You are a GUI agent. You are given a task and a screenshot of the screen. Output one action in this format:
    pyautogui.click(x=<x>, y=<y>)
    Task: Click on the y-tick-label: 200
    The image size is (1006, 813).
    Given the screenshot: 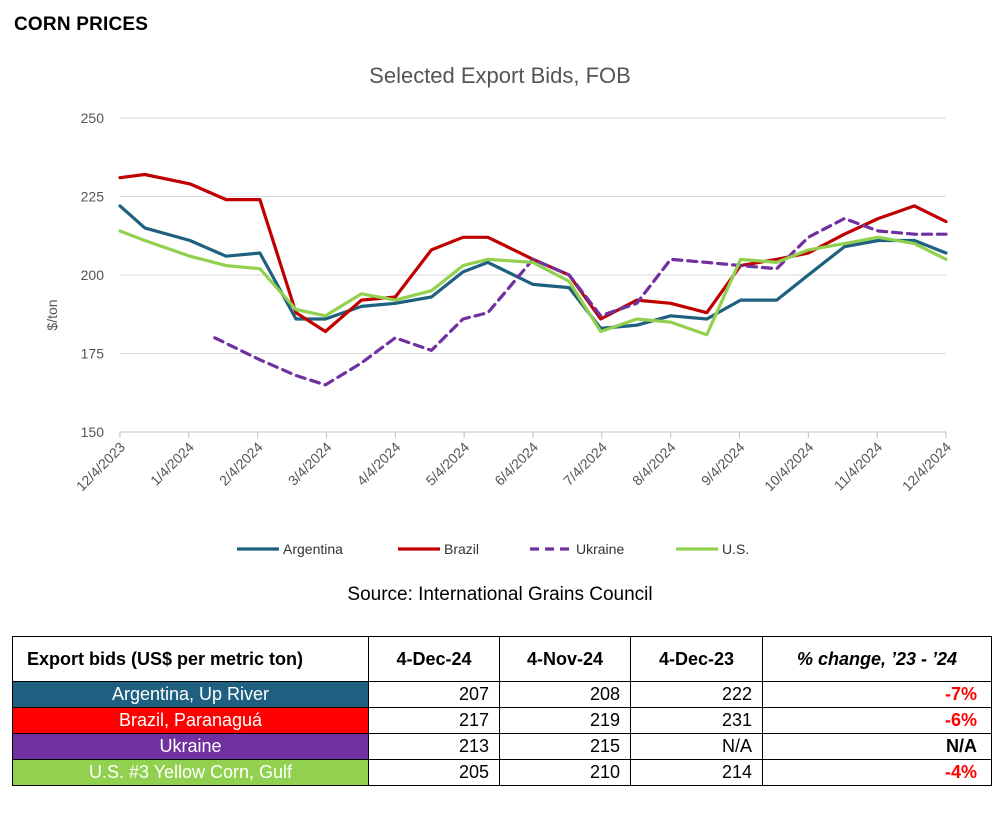 What is the action you would take?
    pyautogui.click(x=93, y=275)
    